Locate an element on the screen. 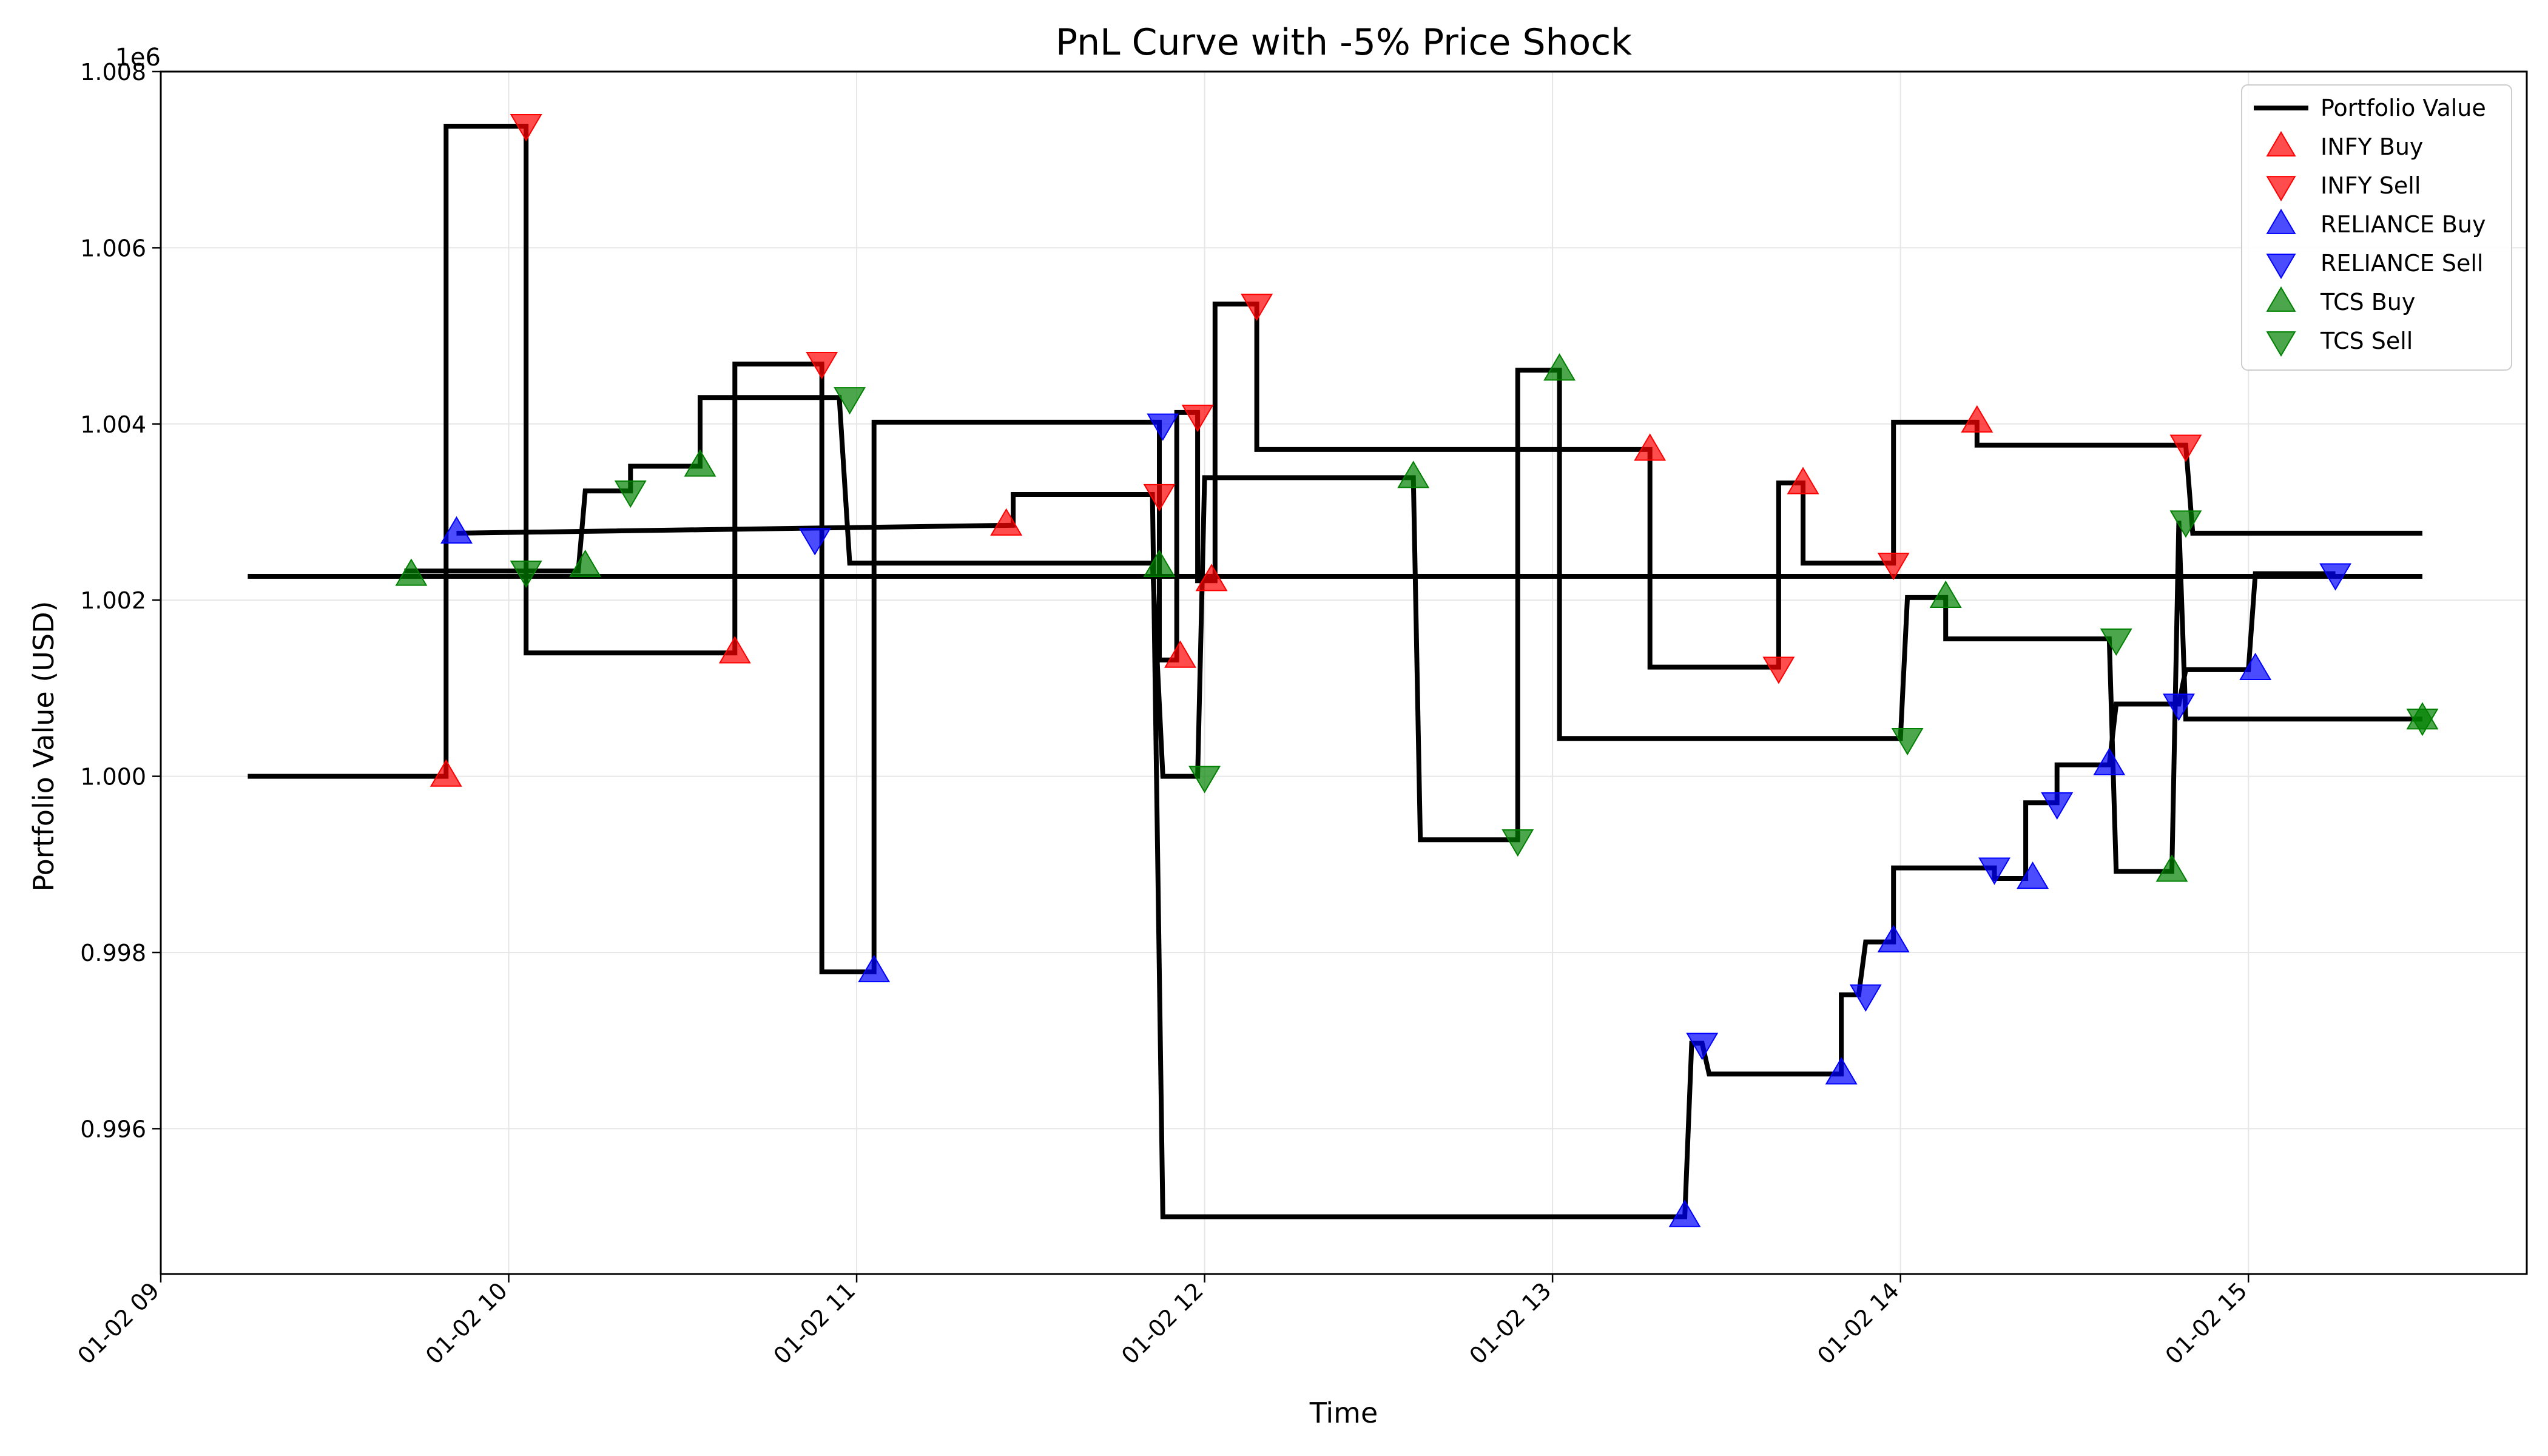 This screenshot has width=2548, height=1456. y-tick-label: 1.004 is located at coordinates (113, 424).